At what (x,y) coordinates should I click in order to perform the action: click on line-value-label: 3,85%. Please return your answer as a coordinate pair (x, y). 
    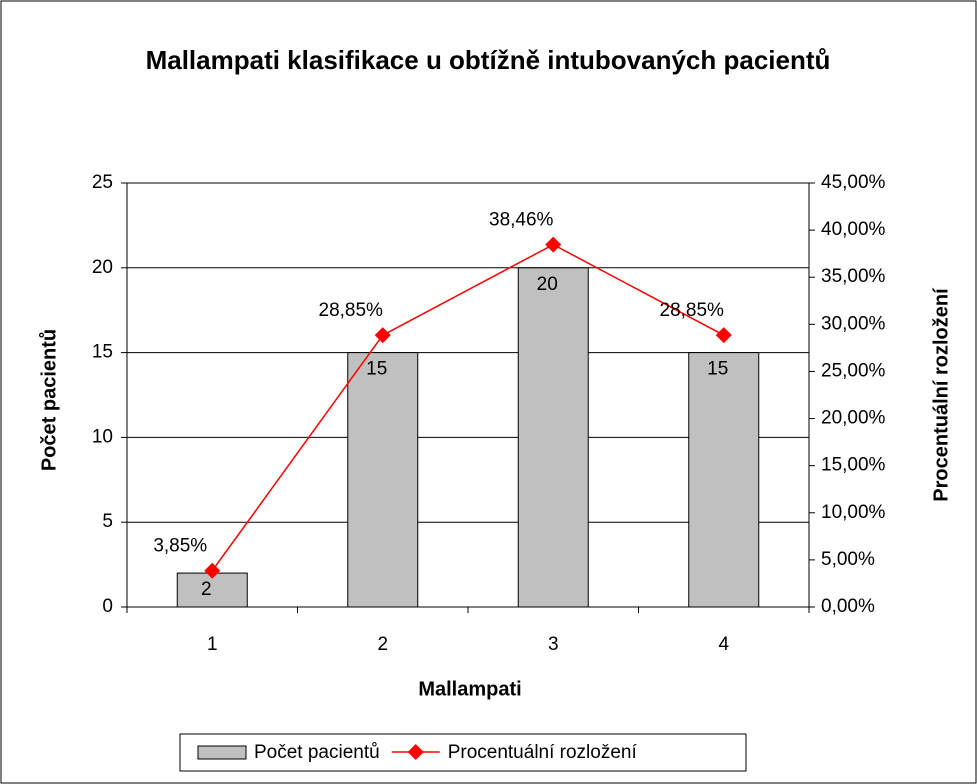
    Looking at the image, I should click on (180, 546).